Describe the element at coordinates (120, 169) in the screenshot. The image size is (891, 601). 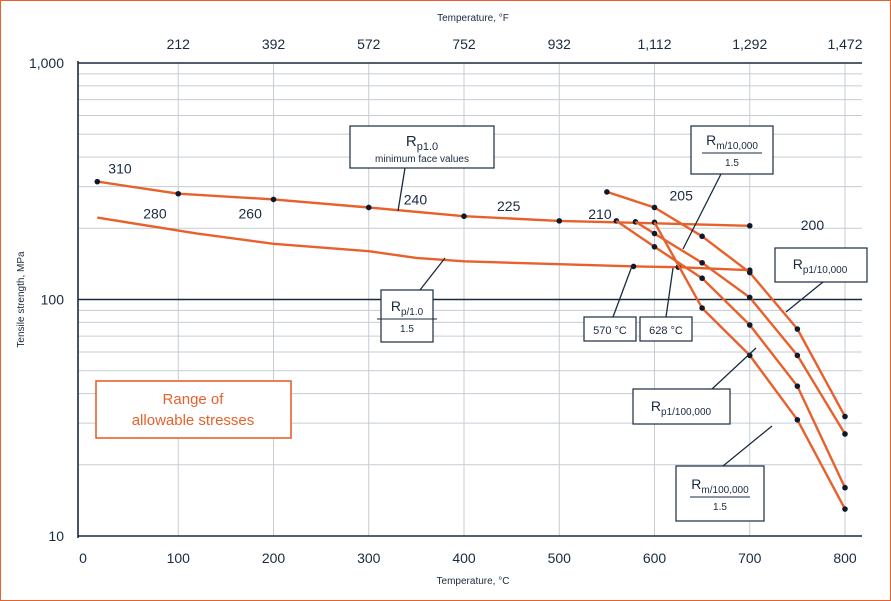
I see `data-label: 310` at that location.